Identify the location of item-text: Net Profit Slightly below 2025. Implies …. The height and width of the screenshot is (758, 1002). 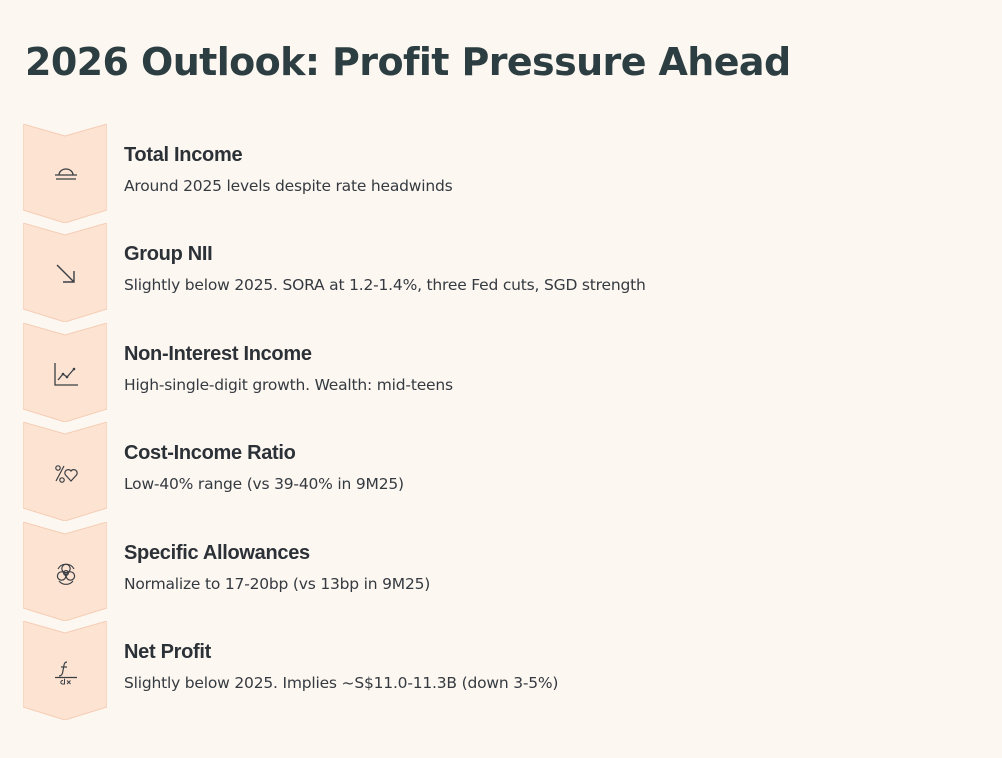
(554, 666).